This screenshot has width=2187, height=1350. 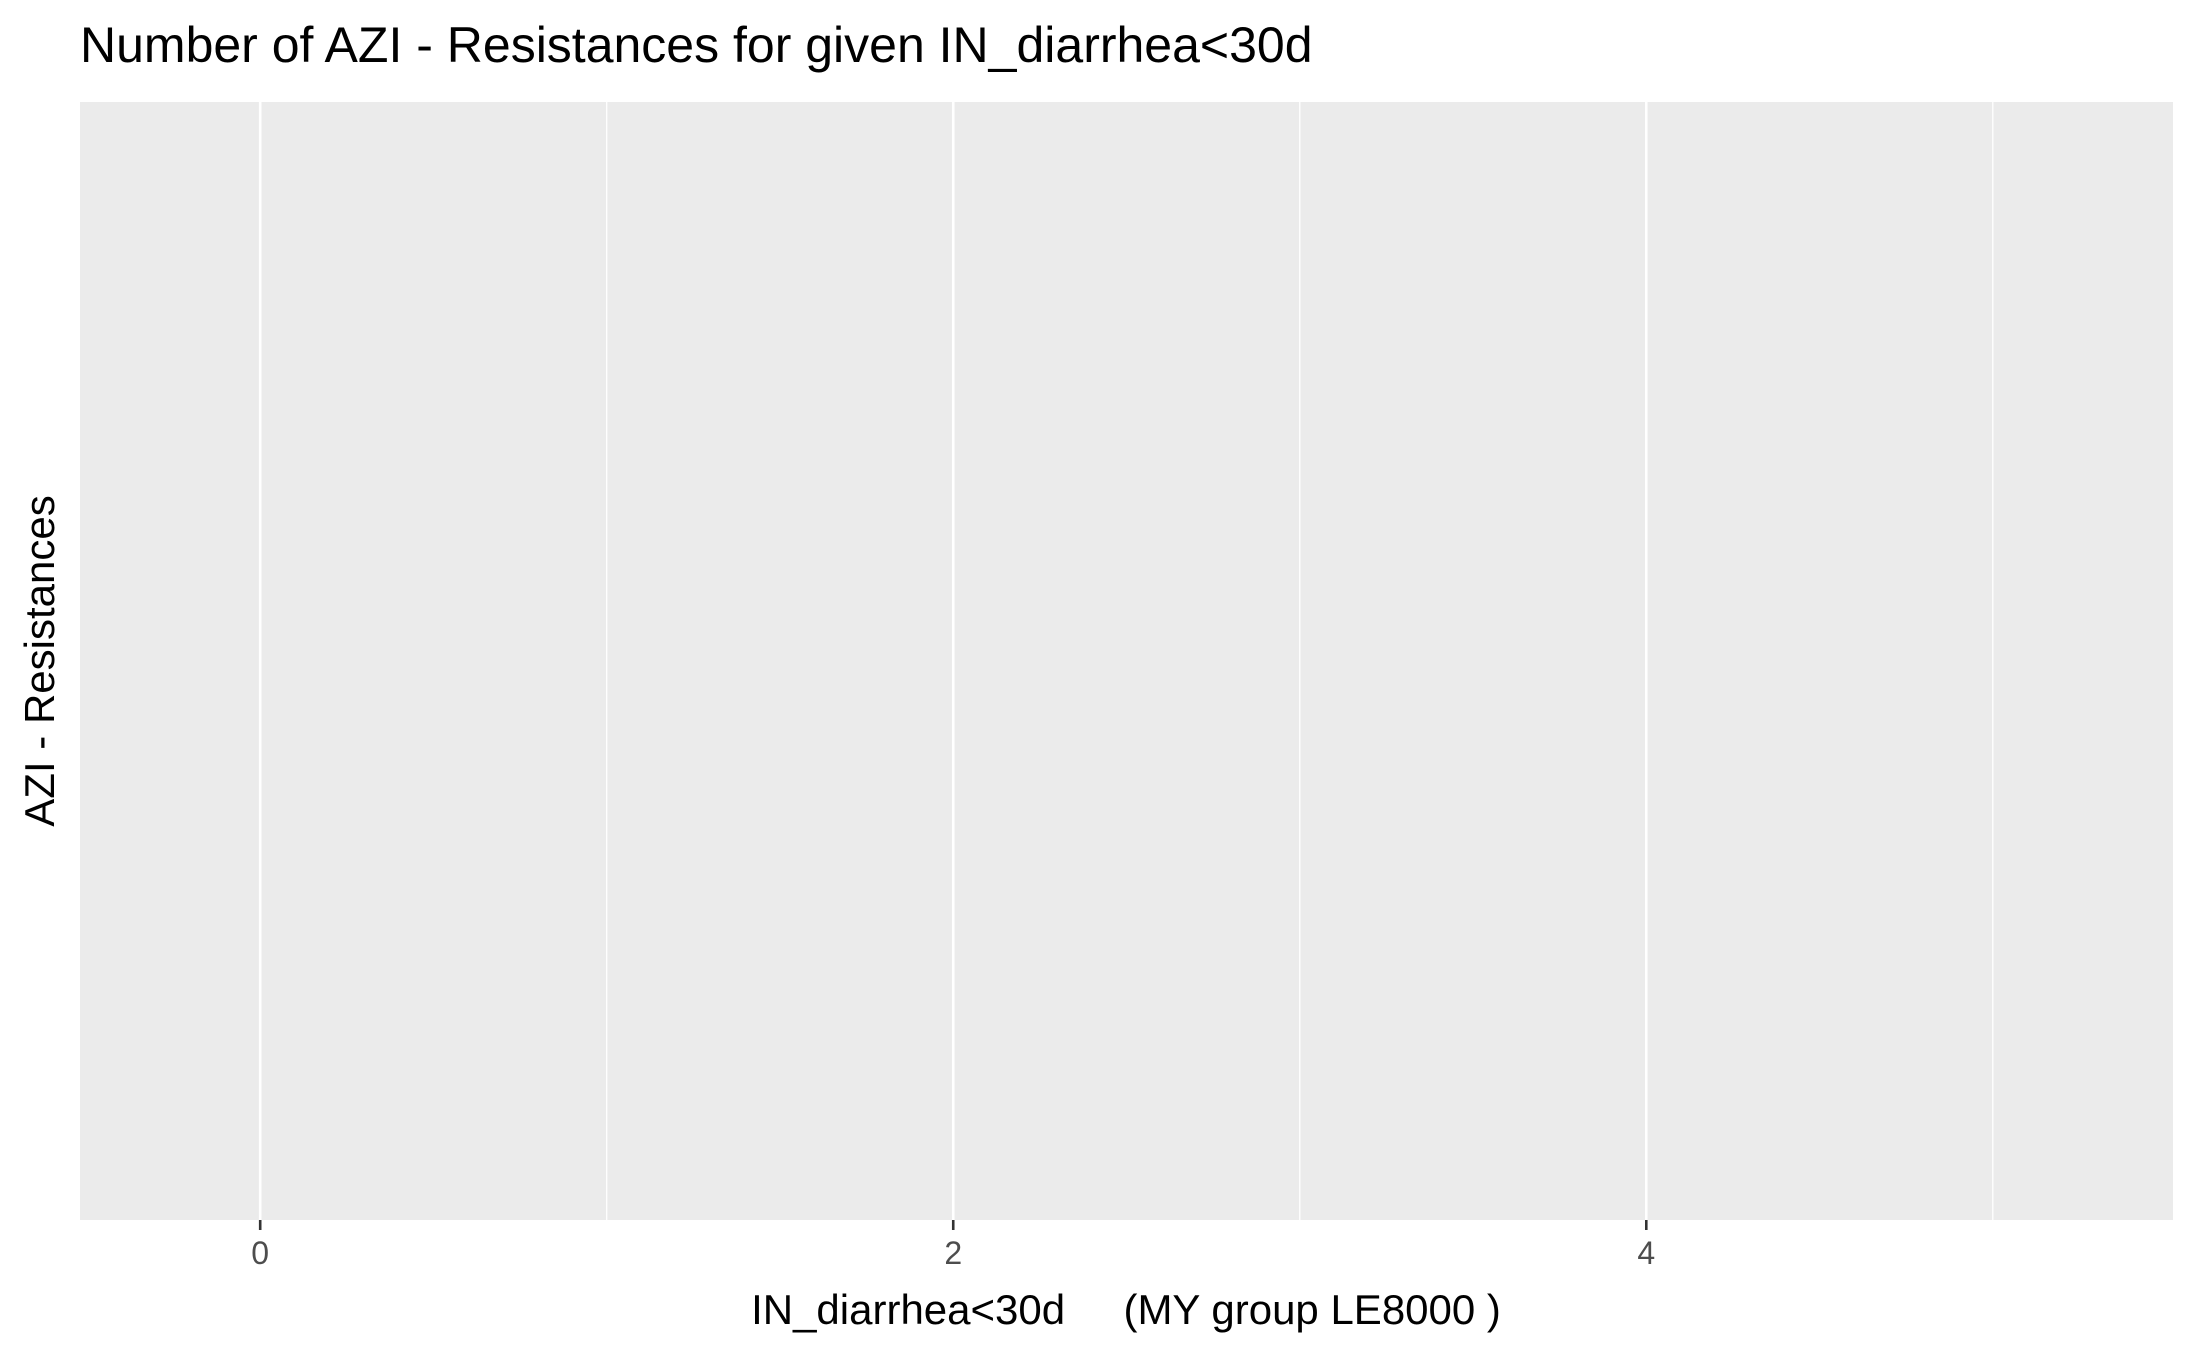 What do you see at coordinates (1126, 1309) in the screenshot?
I see `x-axis-title: IN_diarrhea<30d (MY group LE8000 )` at bounding box center [1126, 1309].